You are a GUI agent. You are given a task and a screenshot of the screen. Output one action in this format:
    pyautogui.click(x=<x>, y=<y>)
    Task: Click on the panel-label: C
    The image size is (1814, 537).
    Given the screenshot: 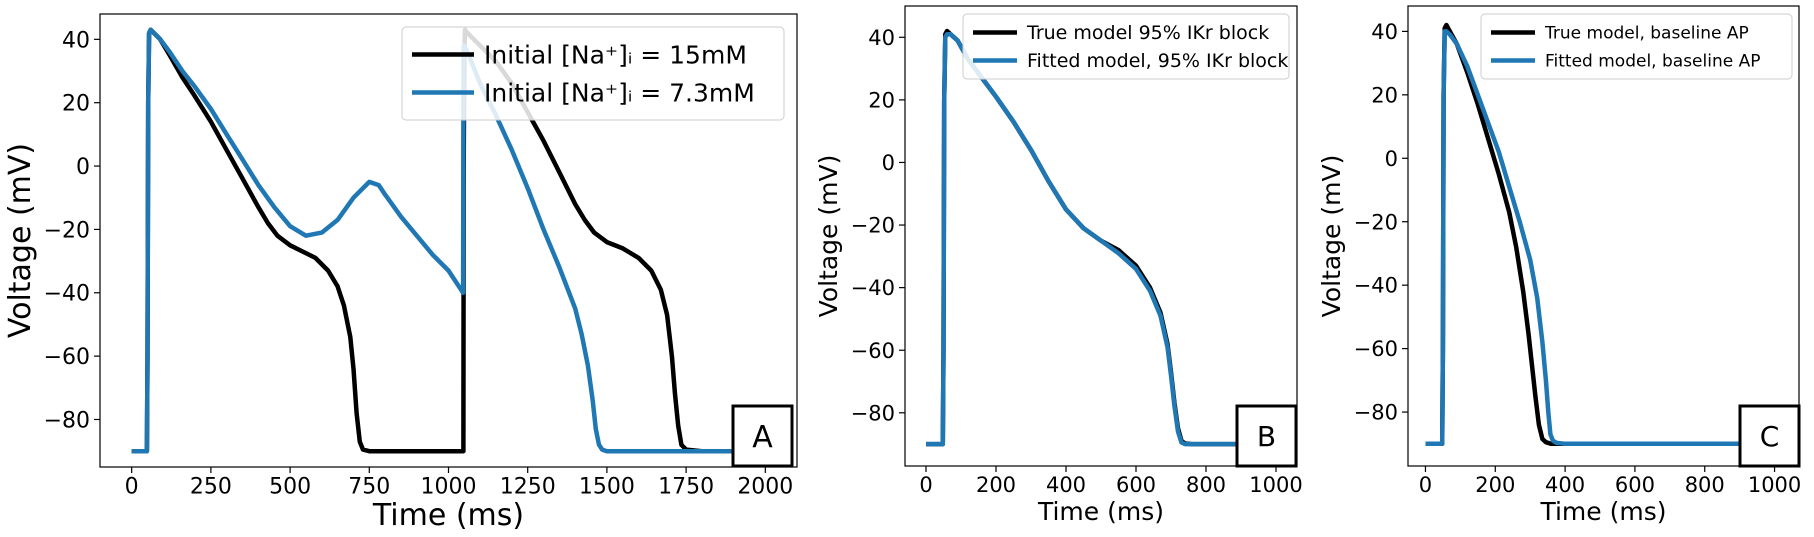 What is the action you would take?
    pyautogui.click(x=1770, y=436)
    